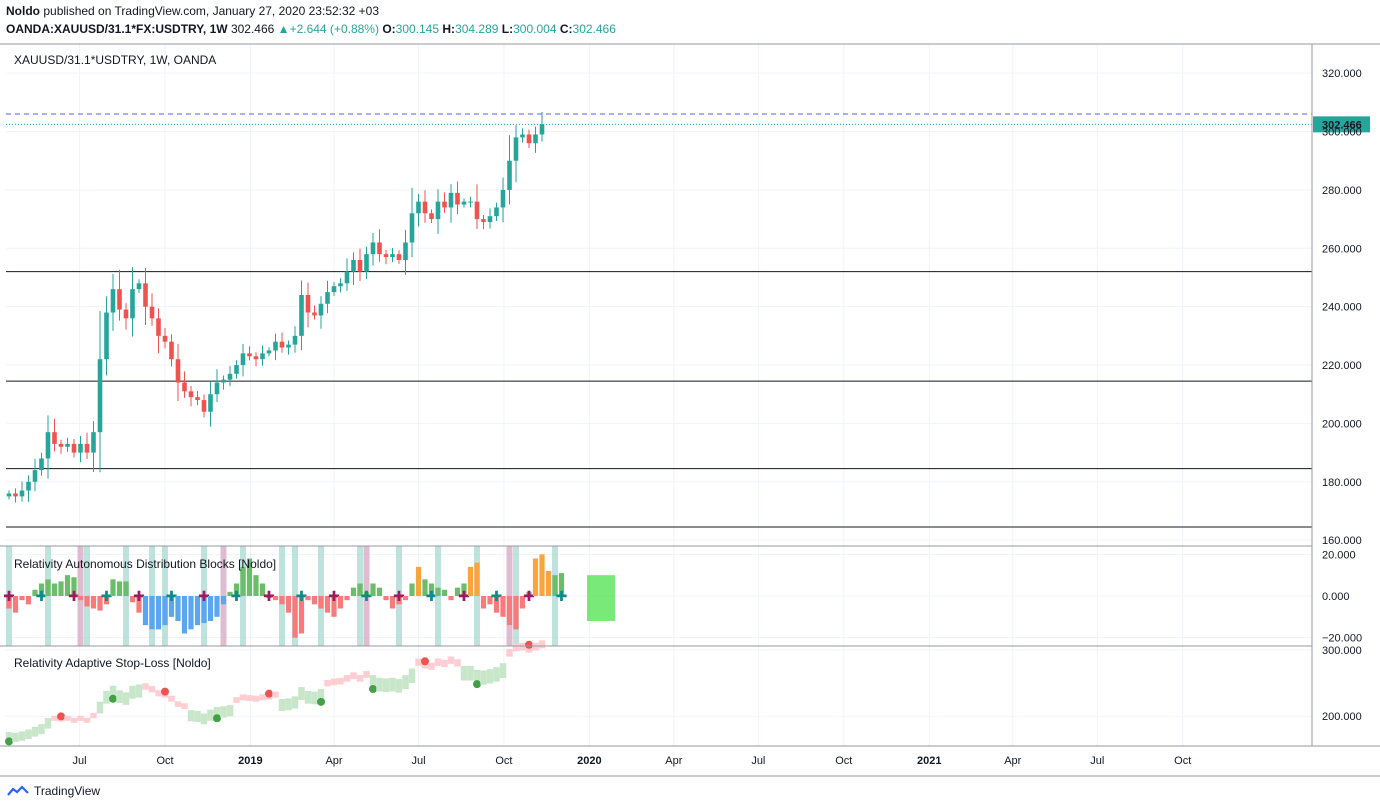 This screenshot has width=1380, height=810. Describe the element at coordinates (334, 29) in the screenshot. I see `price-change: +2.644 (+0.88%)` at that location.